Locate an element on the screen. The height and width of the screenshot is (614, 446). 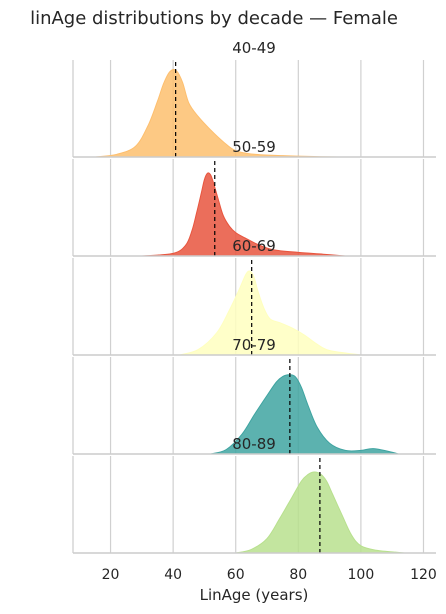
panel-label-40-49: 40-49 is located at coordinates (254, 48).